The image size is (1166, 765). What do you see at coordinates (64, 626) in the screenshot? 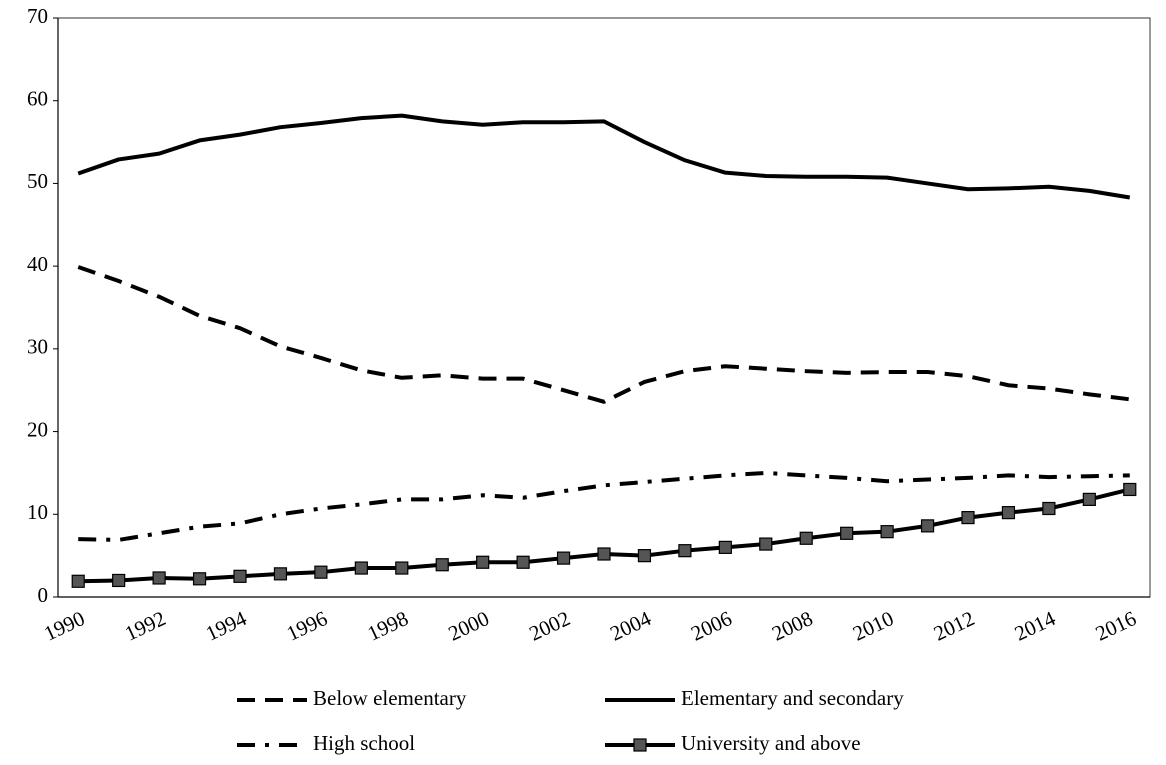
I see `x-tick-label: 1990` at bounding box center [64, 626].